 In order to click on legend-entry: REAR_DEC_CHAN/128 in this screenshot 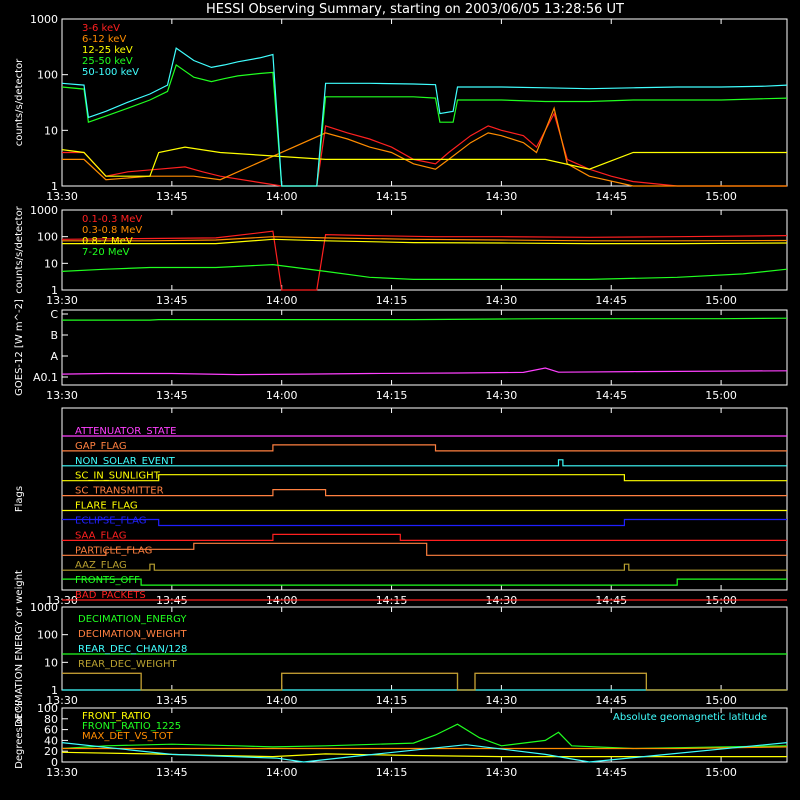, I will do `click(132, 649)`.